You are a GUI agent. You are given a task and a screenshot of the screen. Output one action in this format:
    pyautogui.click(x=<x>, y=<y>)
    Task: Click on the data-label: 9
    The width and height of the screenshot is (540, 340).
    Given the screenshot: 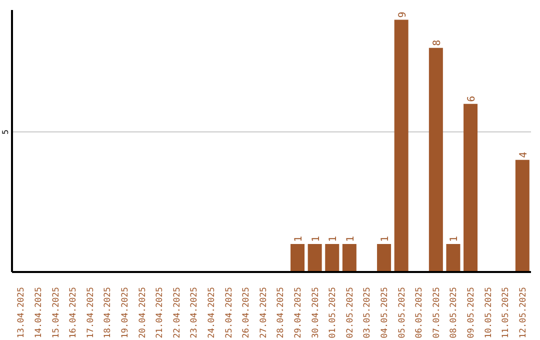 What is the action you would take?
    pyautogui.click(x=402, y=15)
    